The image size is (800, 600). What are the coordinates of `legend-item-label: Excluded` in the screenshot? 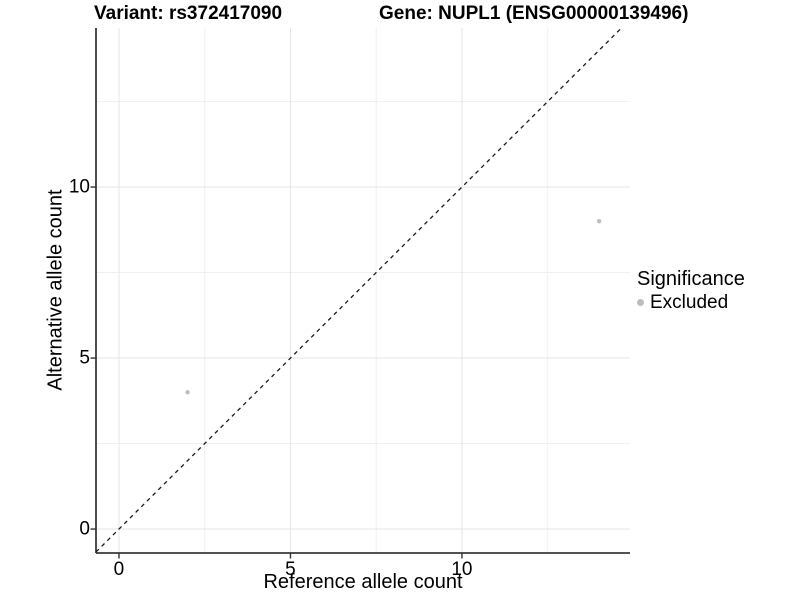 It's located at (689, 302).